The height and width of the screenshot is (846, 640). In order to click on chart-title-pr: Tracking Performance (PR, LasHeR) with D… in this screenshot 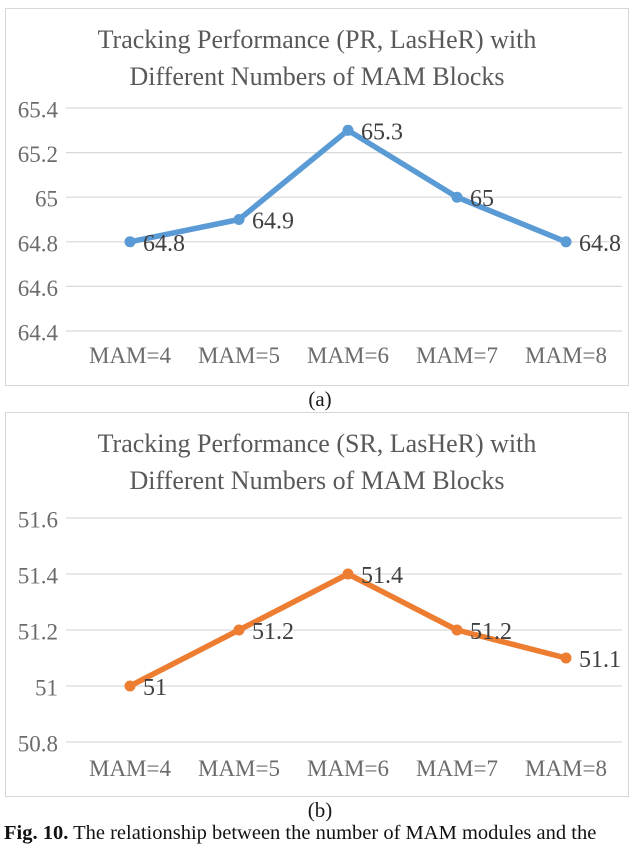, I will do `click(317, 58)`.